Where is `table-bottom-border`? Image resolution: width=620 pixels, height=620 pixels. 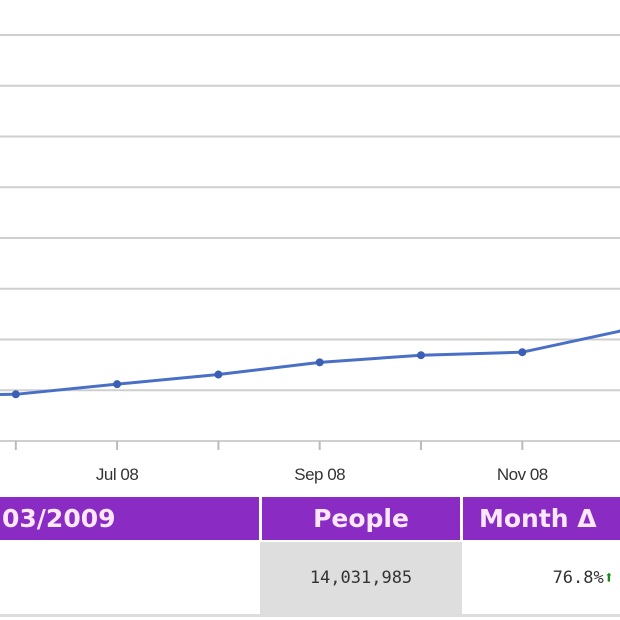
table-bottom-border is located at coordinates (310, 615).